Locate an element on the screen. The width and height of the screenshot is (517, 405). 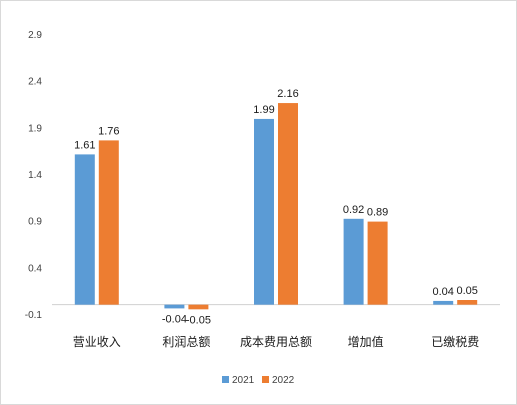
legend-label: 2021 is located at coordinates (243, 380).